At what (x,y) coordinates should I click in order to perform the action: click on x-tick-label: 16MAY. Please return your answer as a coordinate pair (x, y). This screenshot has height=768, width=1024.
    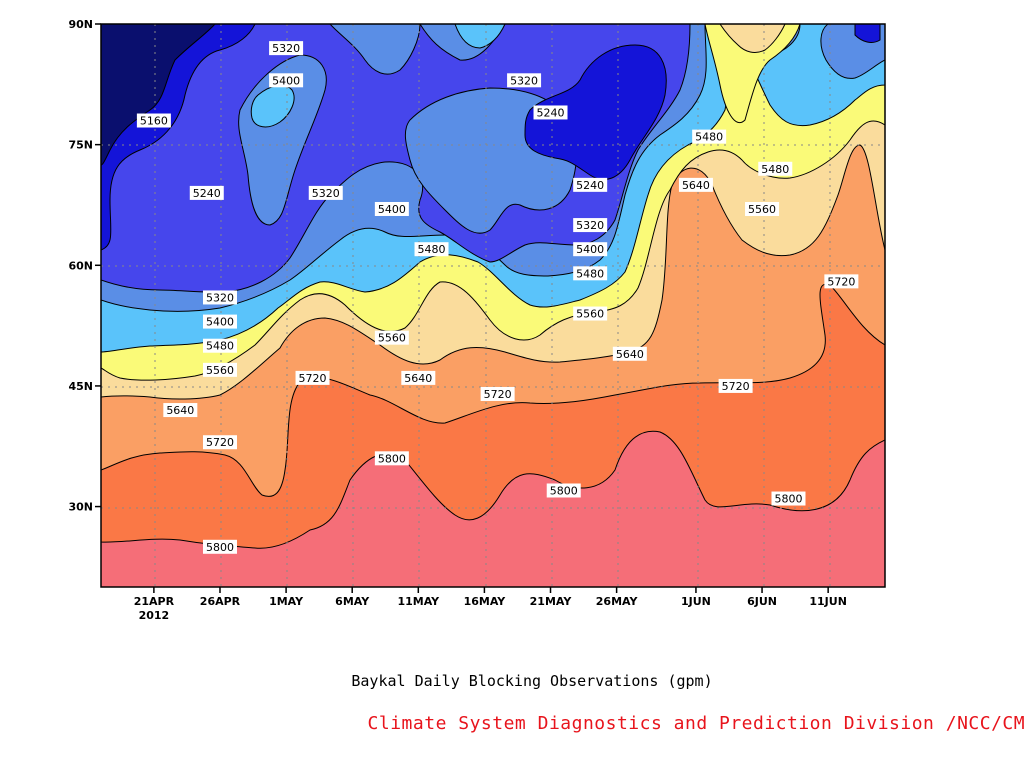
    Looking at the image, I should click on (485, 601).